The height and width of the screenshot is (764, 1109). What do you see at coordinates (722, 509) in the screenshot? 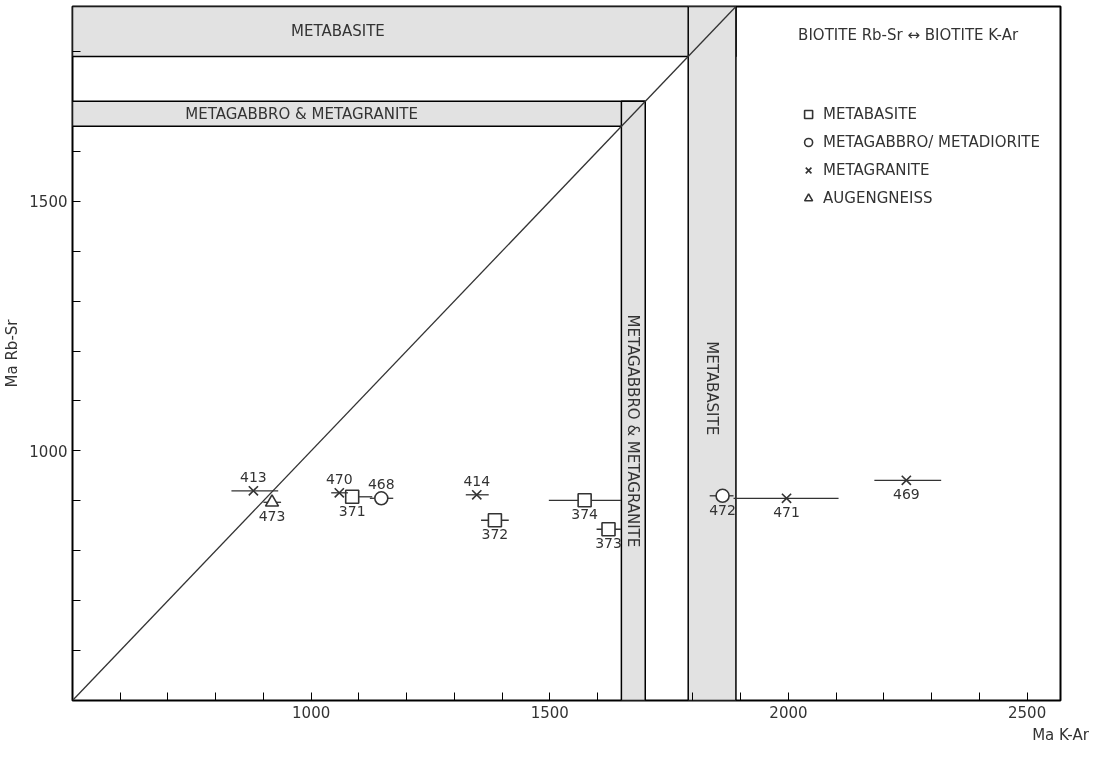
I see `annotation: 472` at bounding box center [722, 509].